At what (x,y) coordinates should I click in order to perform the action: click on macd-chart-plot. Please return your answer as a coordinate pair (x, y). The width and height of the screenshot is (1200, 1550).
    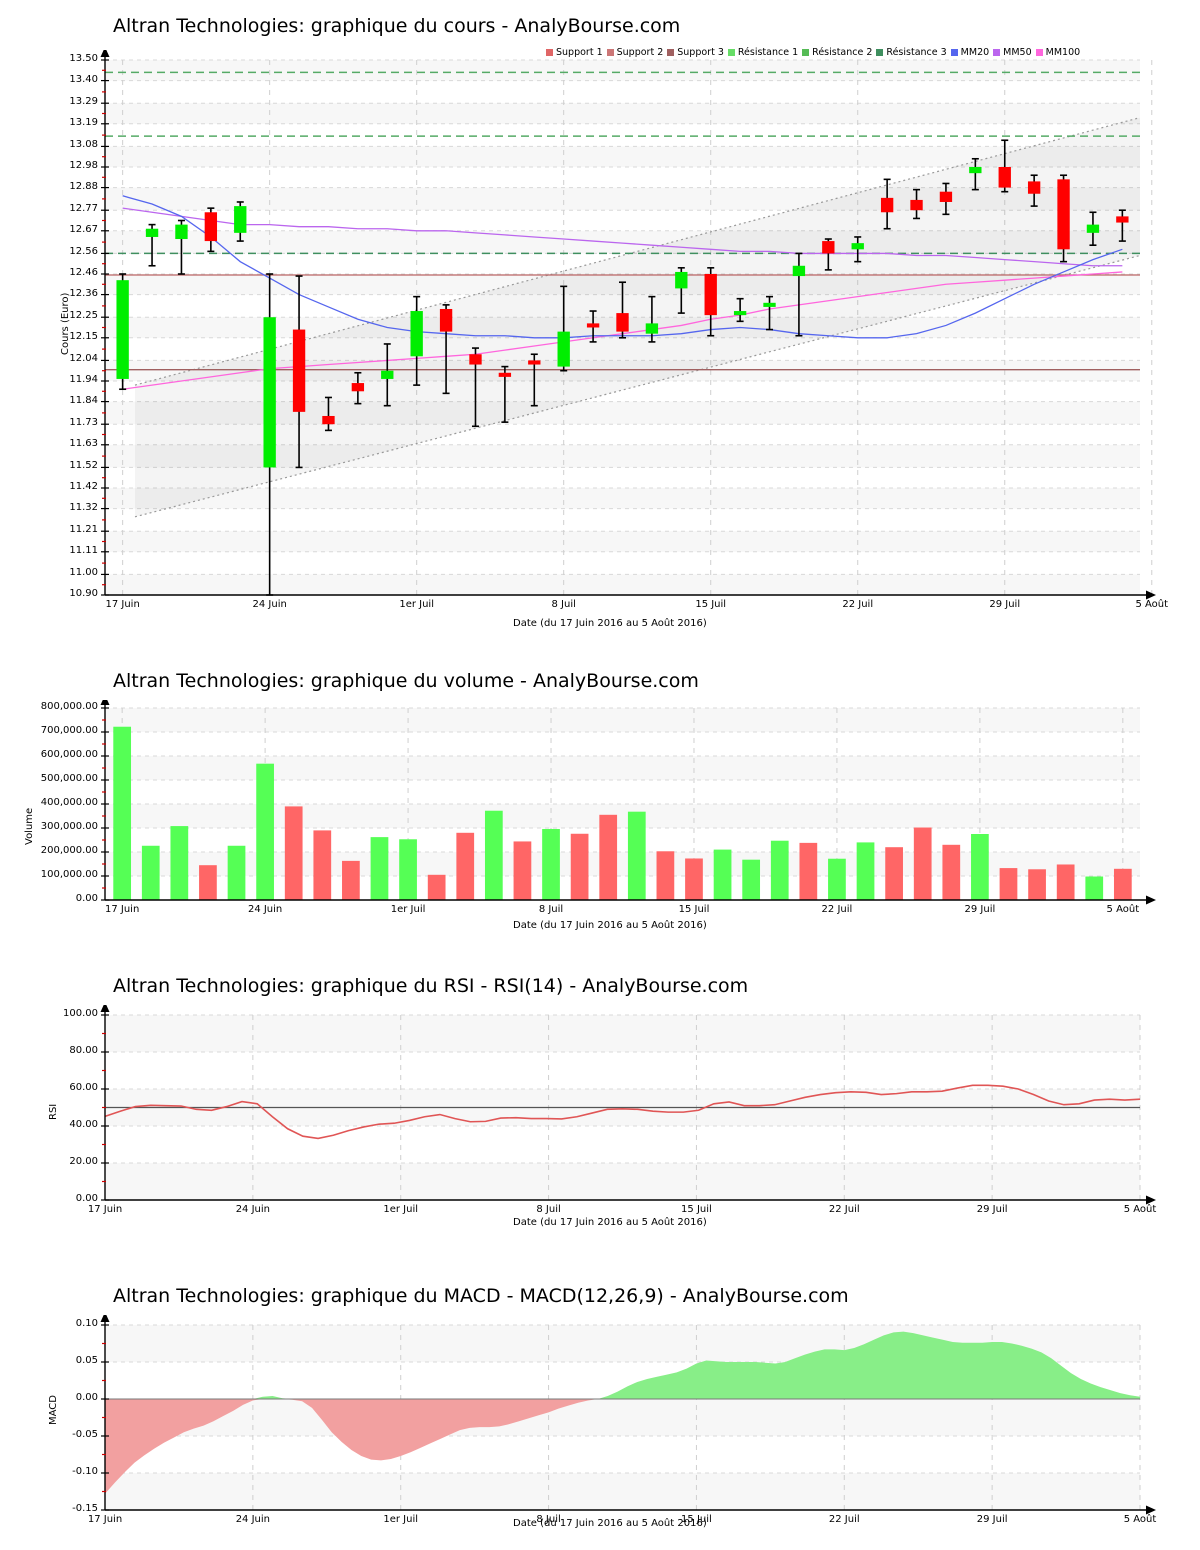
    Looking at the image, I should click on (628, 1415).